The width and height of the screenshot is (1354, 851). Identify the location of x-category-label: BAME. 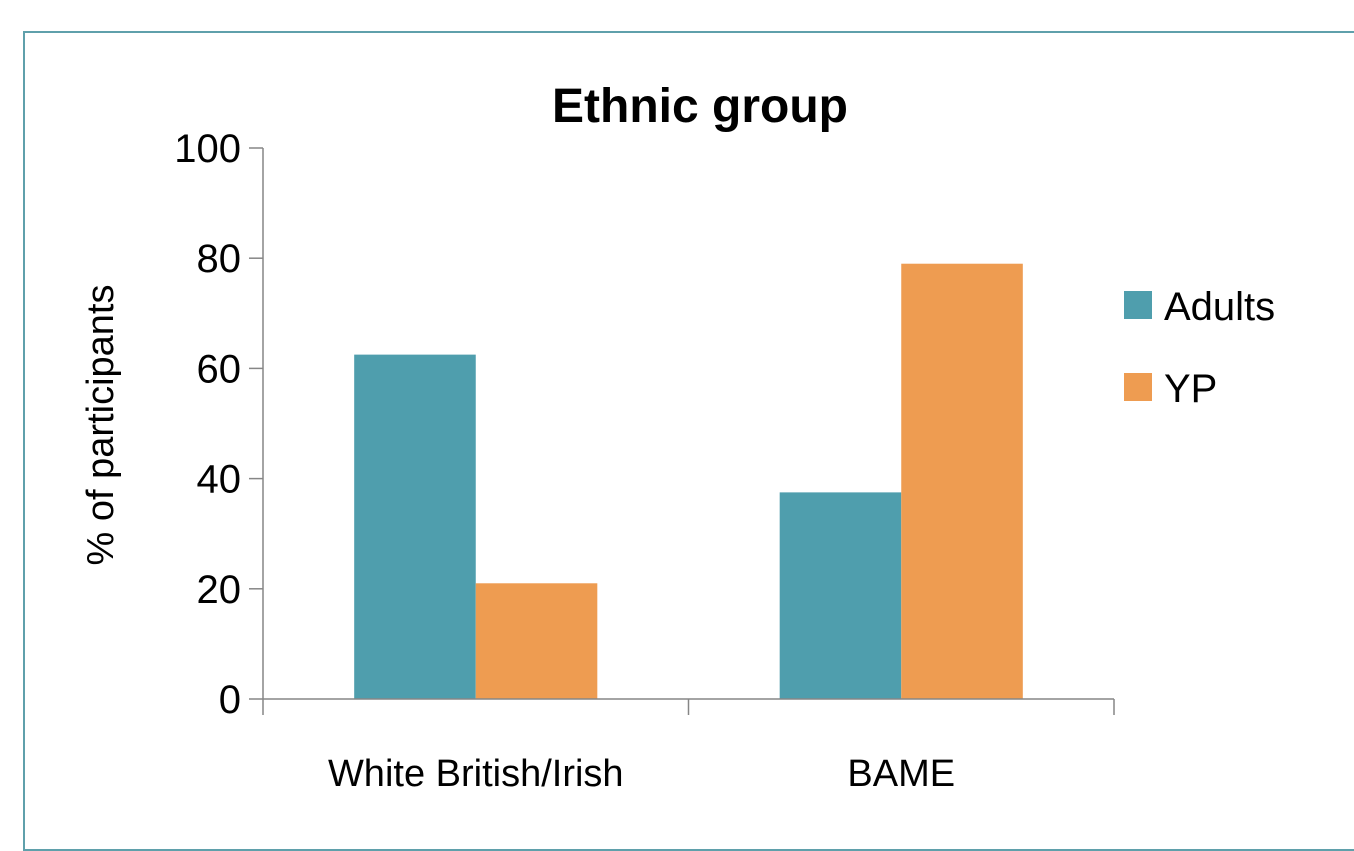
(901, 774).